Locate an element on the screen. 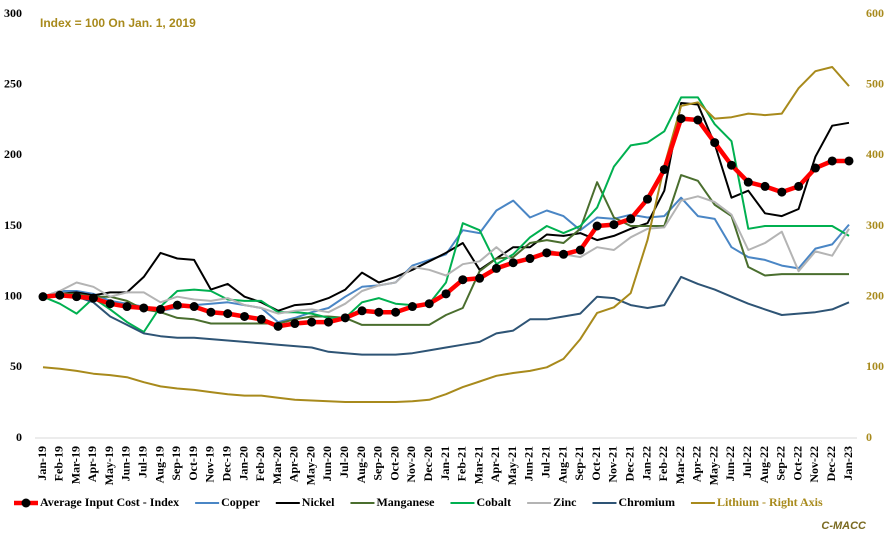  legend-marker is located at coordinates (26, 503).